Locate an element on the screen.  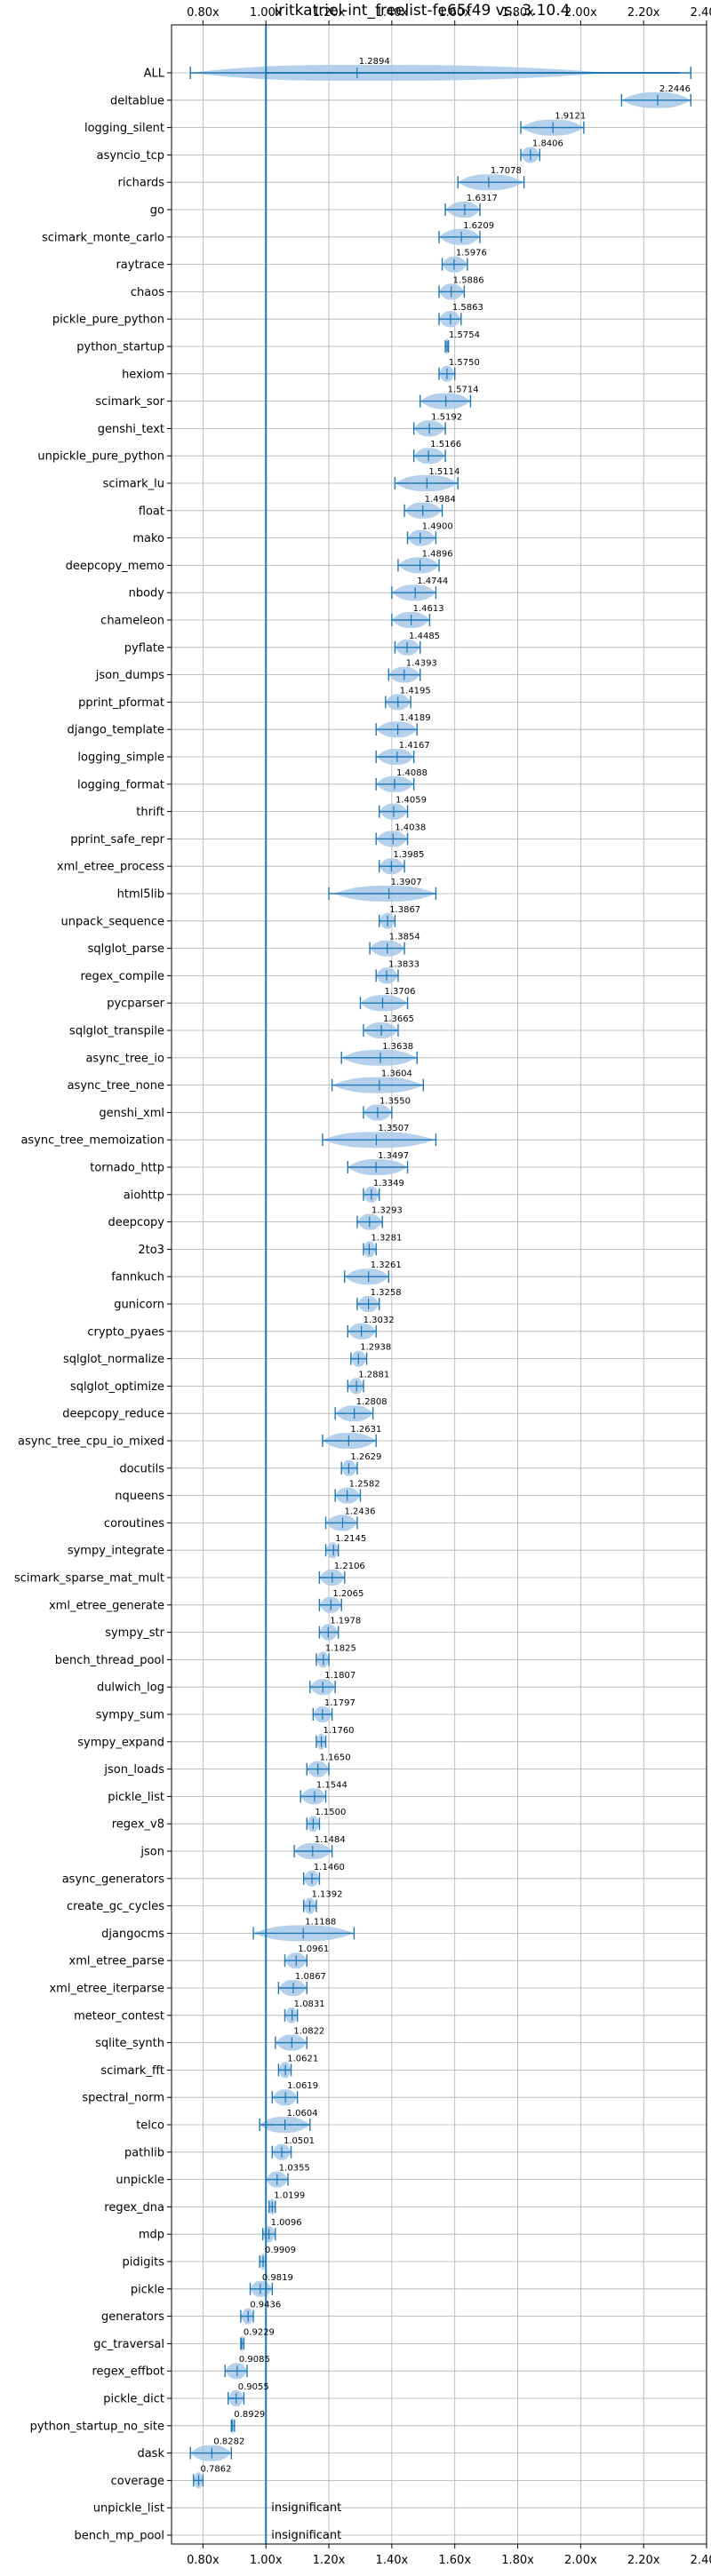
value-label: 1.4167 is located at coordinates (414, 746).